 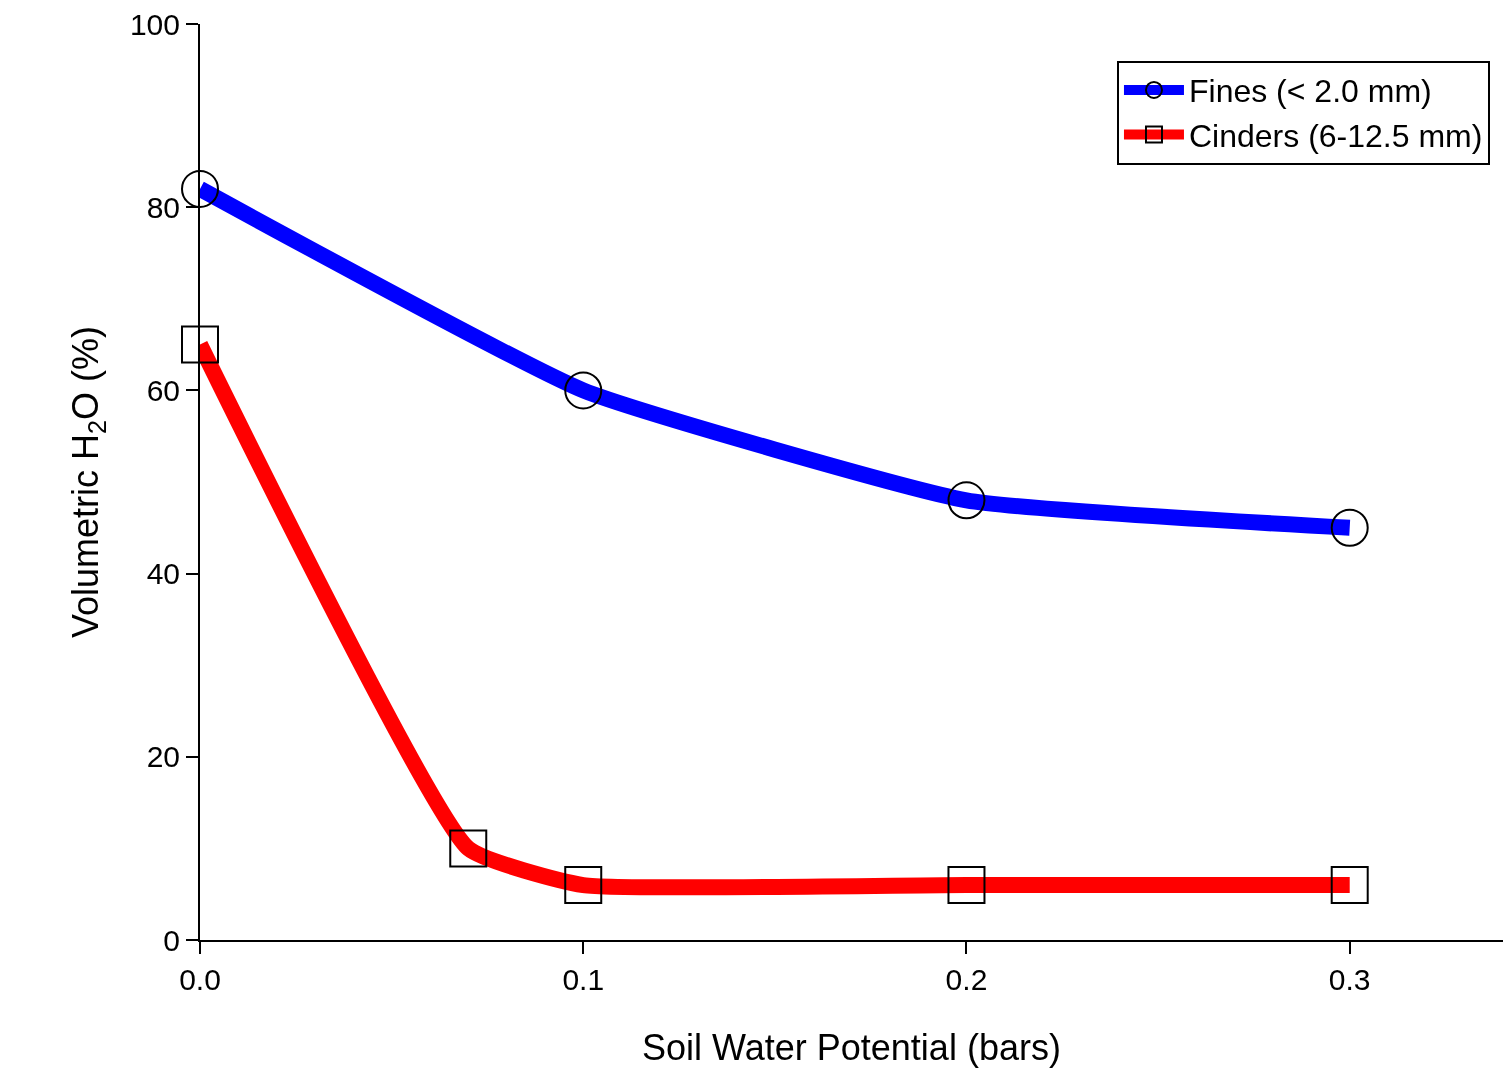 I want to click on y-tick-label: 20, so click(x=163, y=757).